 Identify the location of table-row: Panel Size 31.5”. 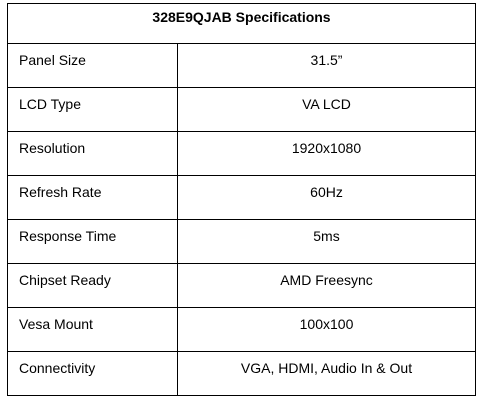
(241, 65).